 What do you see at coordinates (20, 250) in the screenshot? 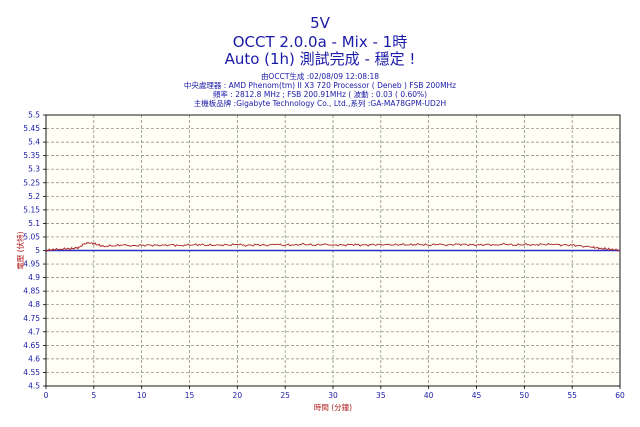
I see `y-axis-title: 電壓 (伏特)` at bounding box center [20, 250].